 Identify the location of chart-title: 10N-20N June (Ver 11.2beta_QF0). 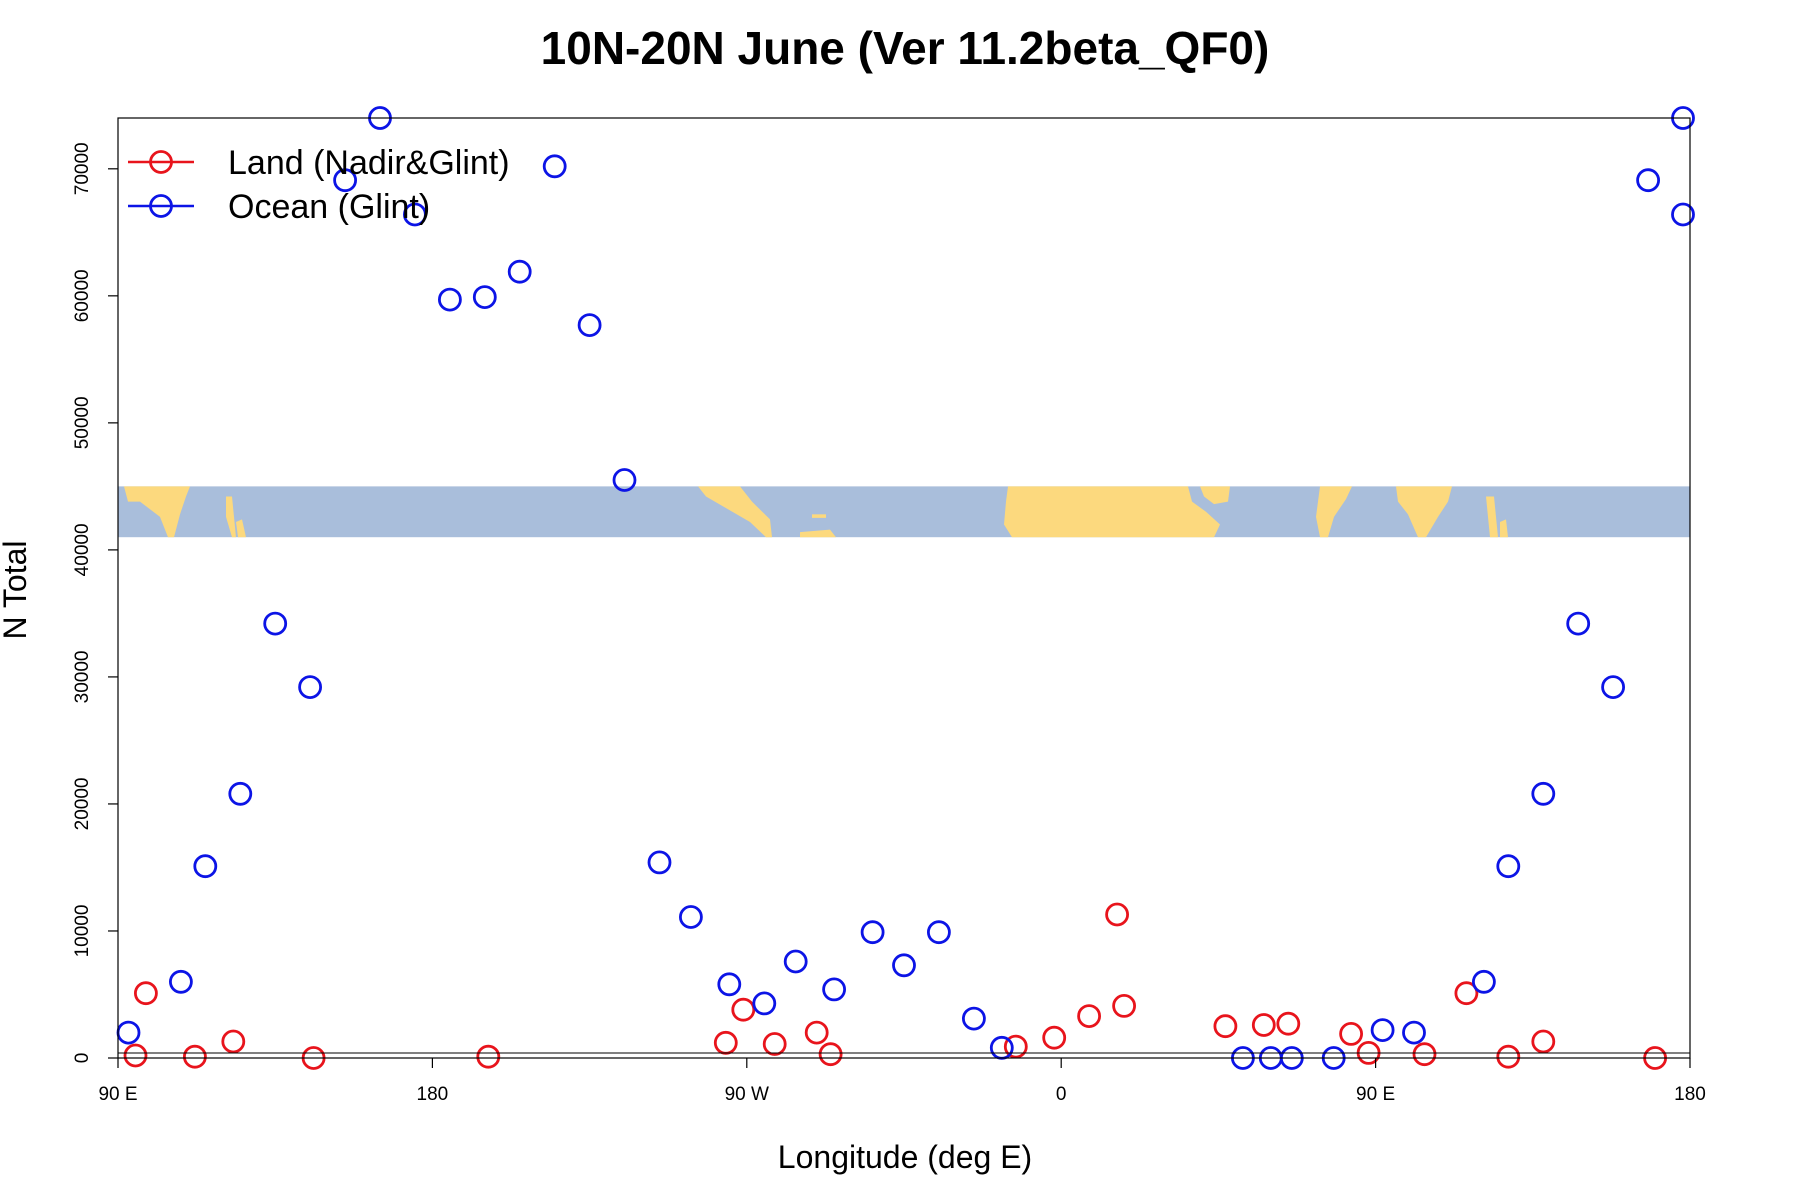
(905, 48).